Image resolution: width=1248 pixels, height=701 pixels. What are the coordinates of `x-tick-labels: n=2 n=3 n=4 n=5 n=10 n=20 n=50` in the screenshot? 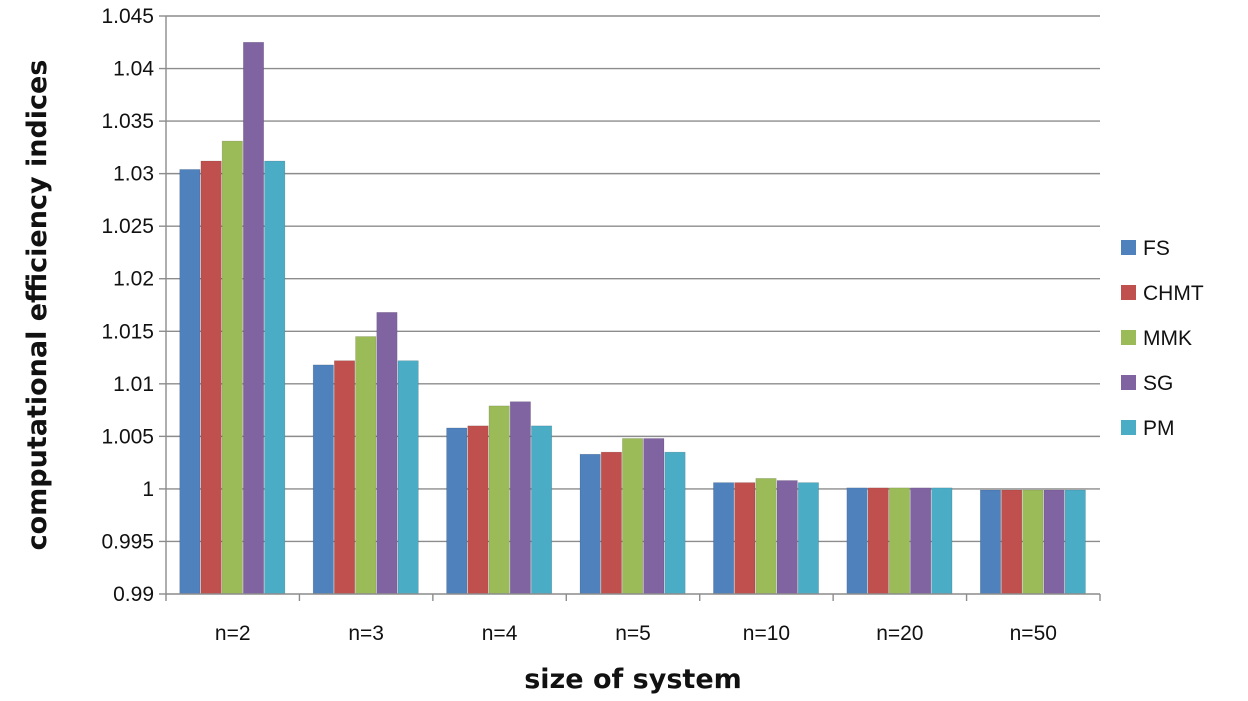 It's located at (636, 633).